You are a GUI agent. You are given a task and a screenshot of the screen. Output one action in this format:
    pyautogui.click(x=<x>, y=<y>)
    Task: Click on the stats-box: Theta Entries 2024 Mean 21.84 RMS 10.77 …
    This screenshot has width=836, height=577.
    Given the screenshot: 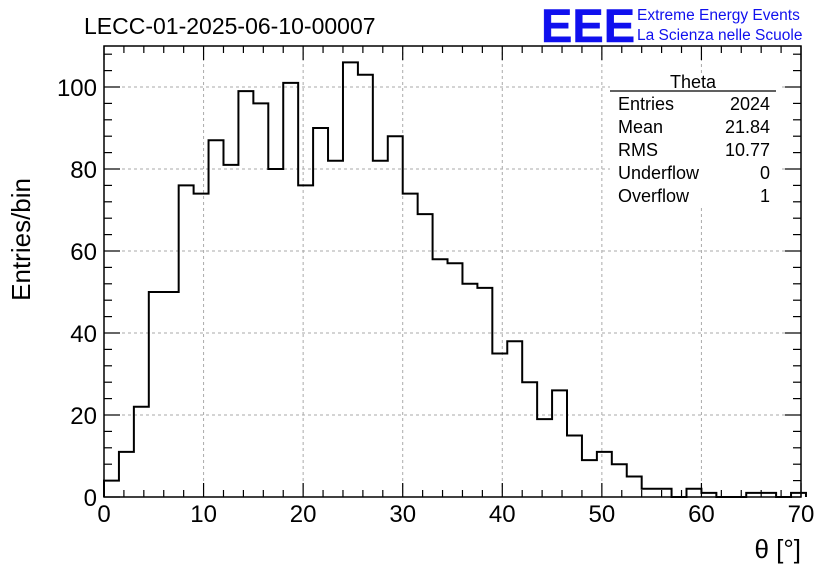 What is the action you would take?
    pyautogui.click(x=695, y=140)
    